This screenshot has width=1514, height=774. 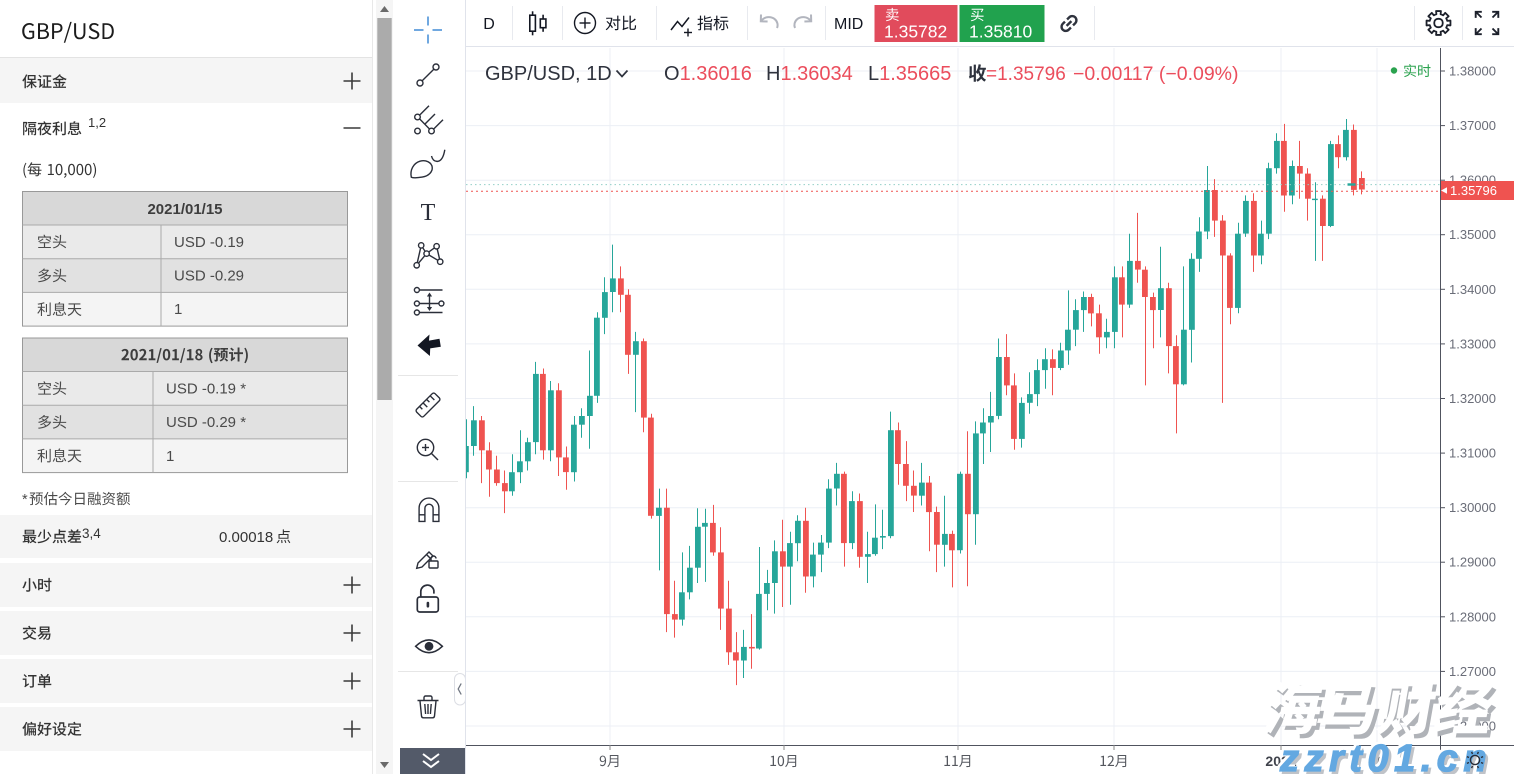 What do you see at coordinates (428, 213) in the screenshot?
I see `svg-text: T` at bounding box center [428, 213].